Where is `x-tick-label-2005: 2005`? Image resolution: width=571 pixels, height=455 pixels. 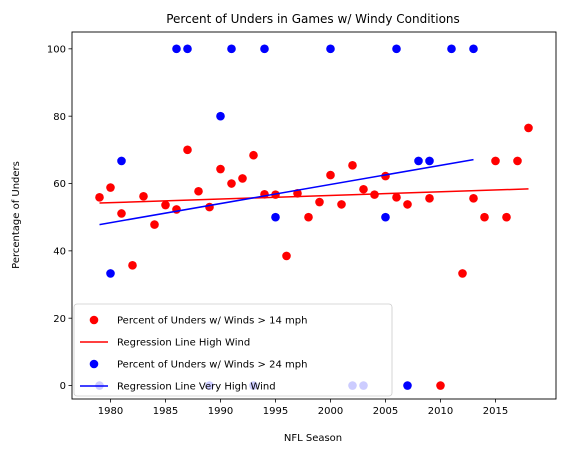
x-tick-label-2005: 2005 is located at coordinates (385, 411).